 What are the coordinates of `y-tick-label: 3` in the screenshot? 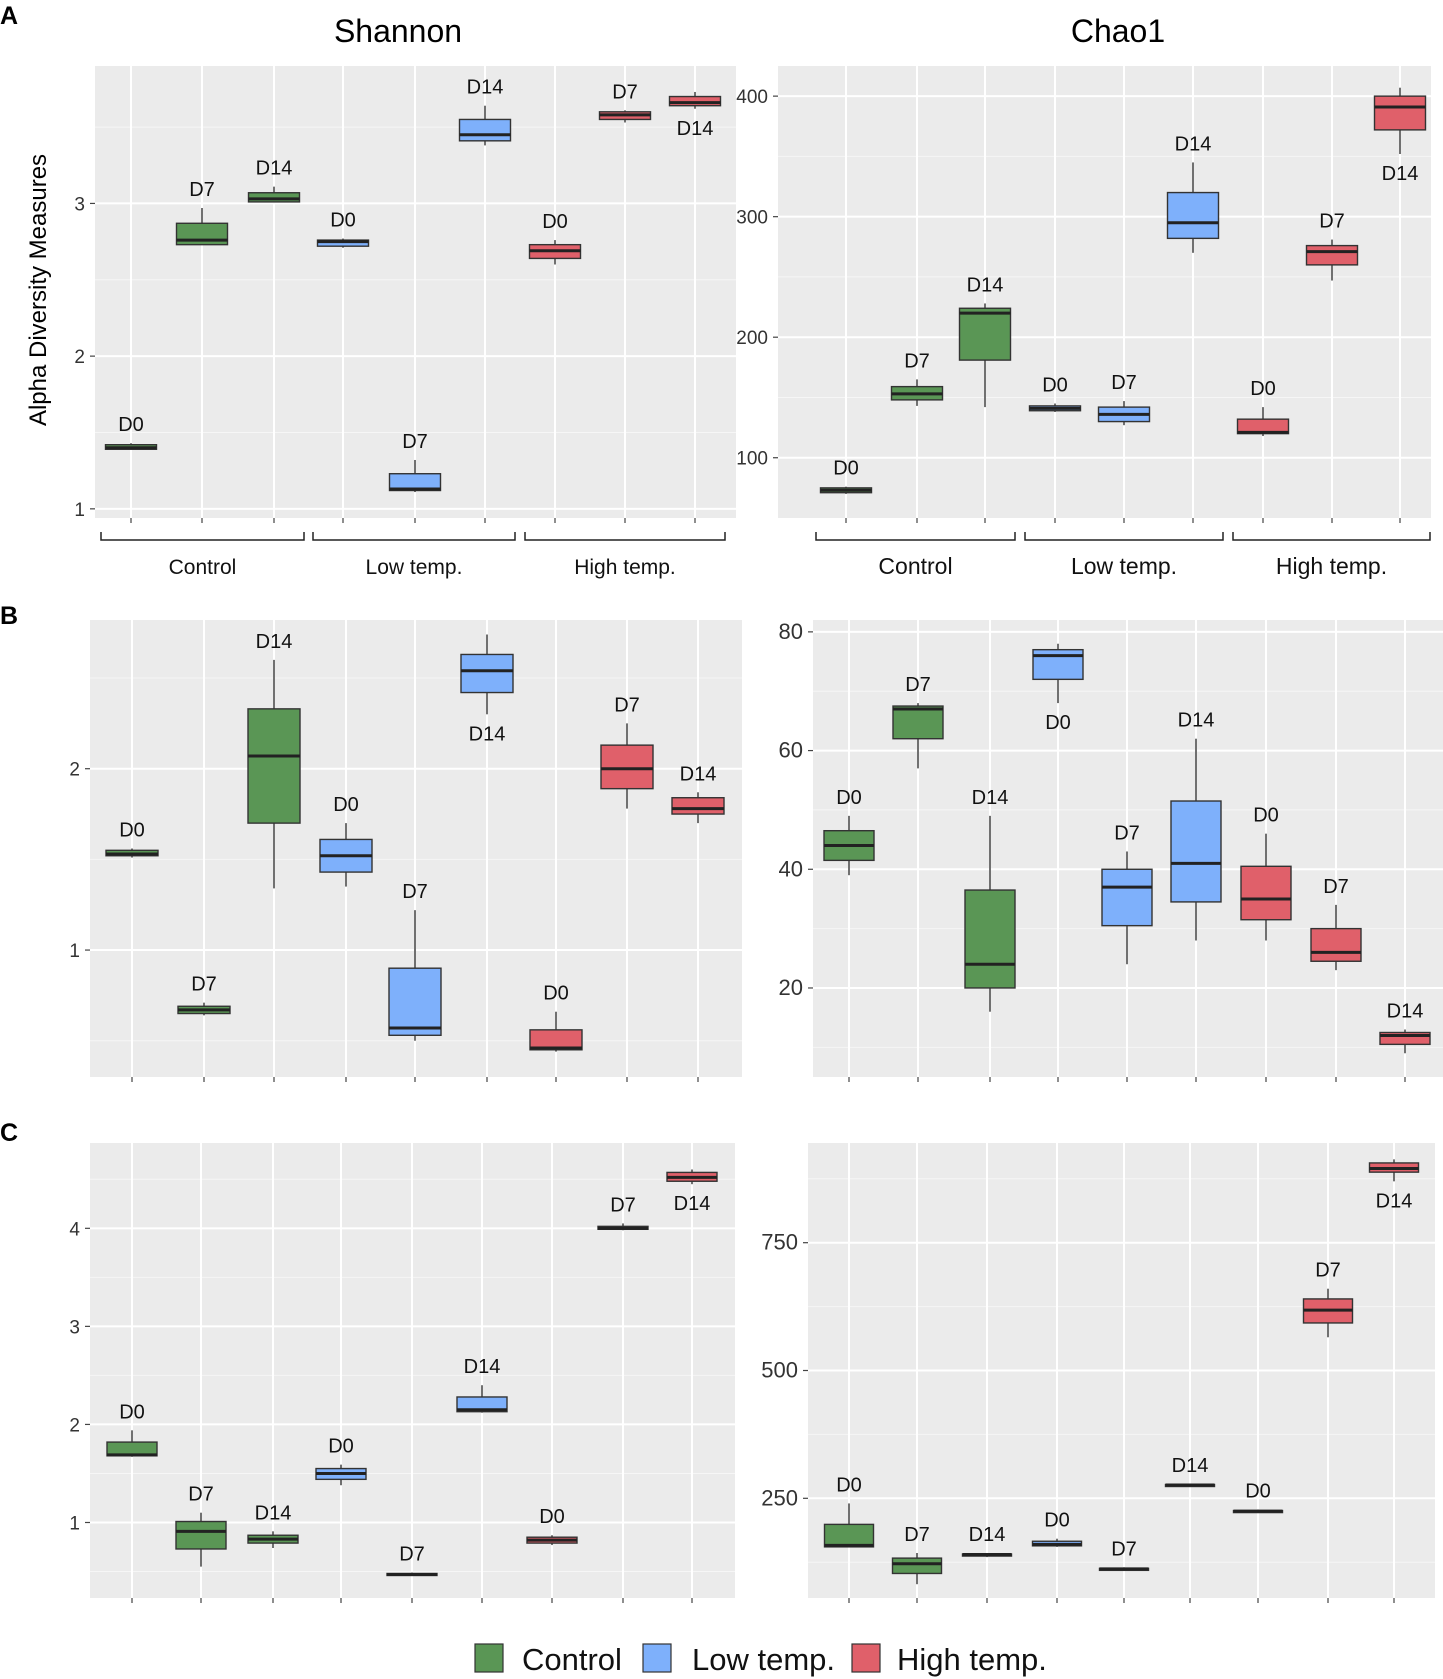 It's located at (74, 1327).